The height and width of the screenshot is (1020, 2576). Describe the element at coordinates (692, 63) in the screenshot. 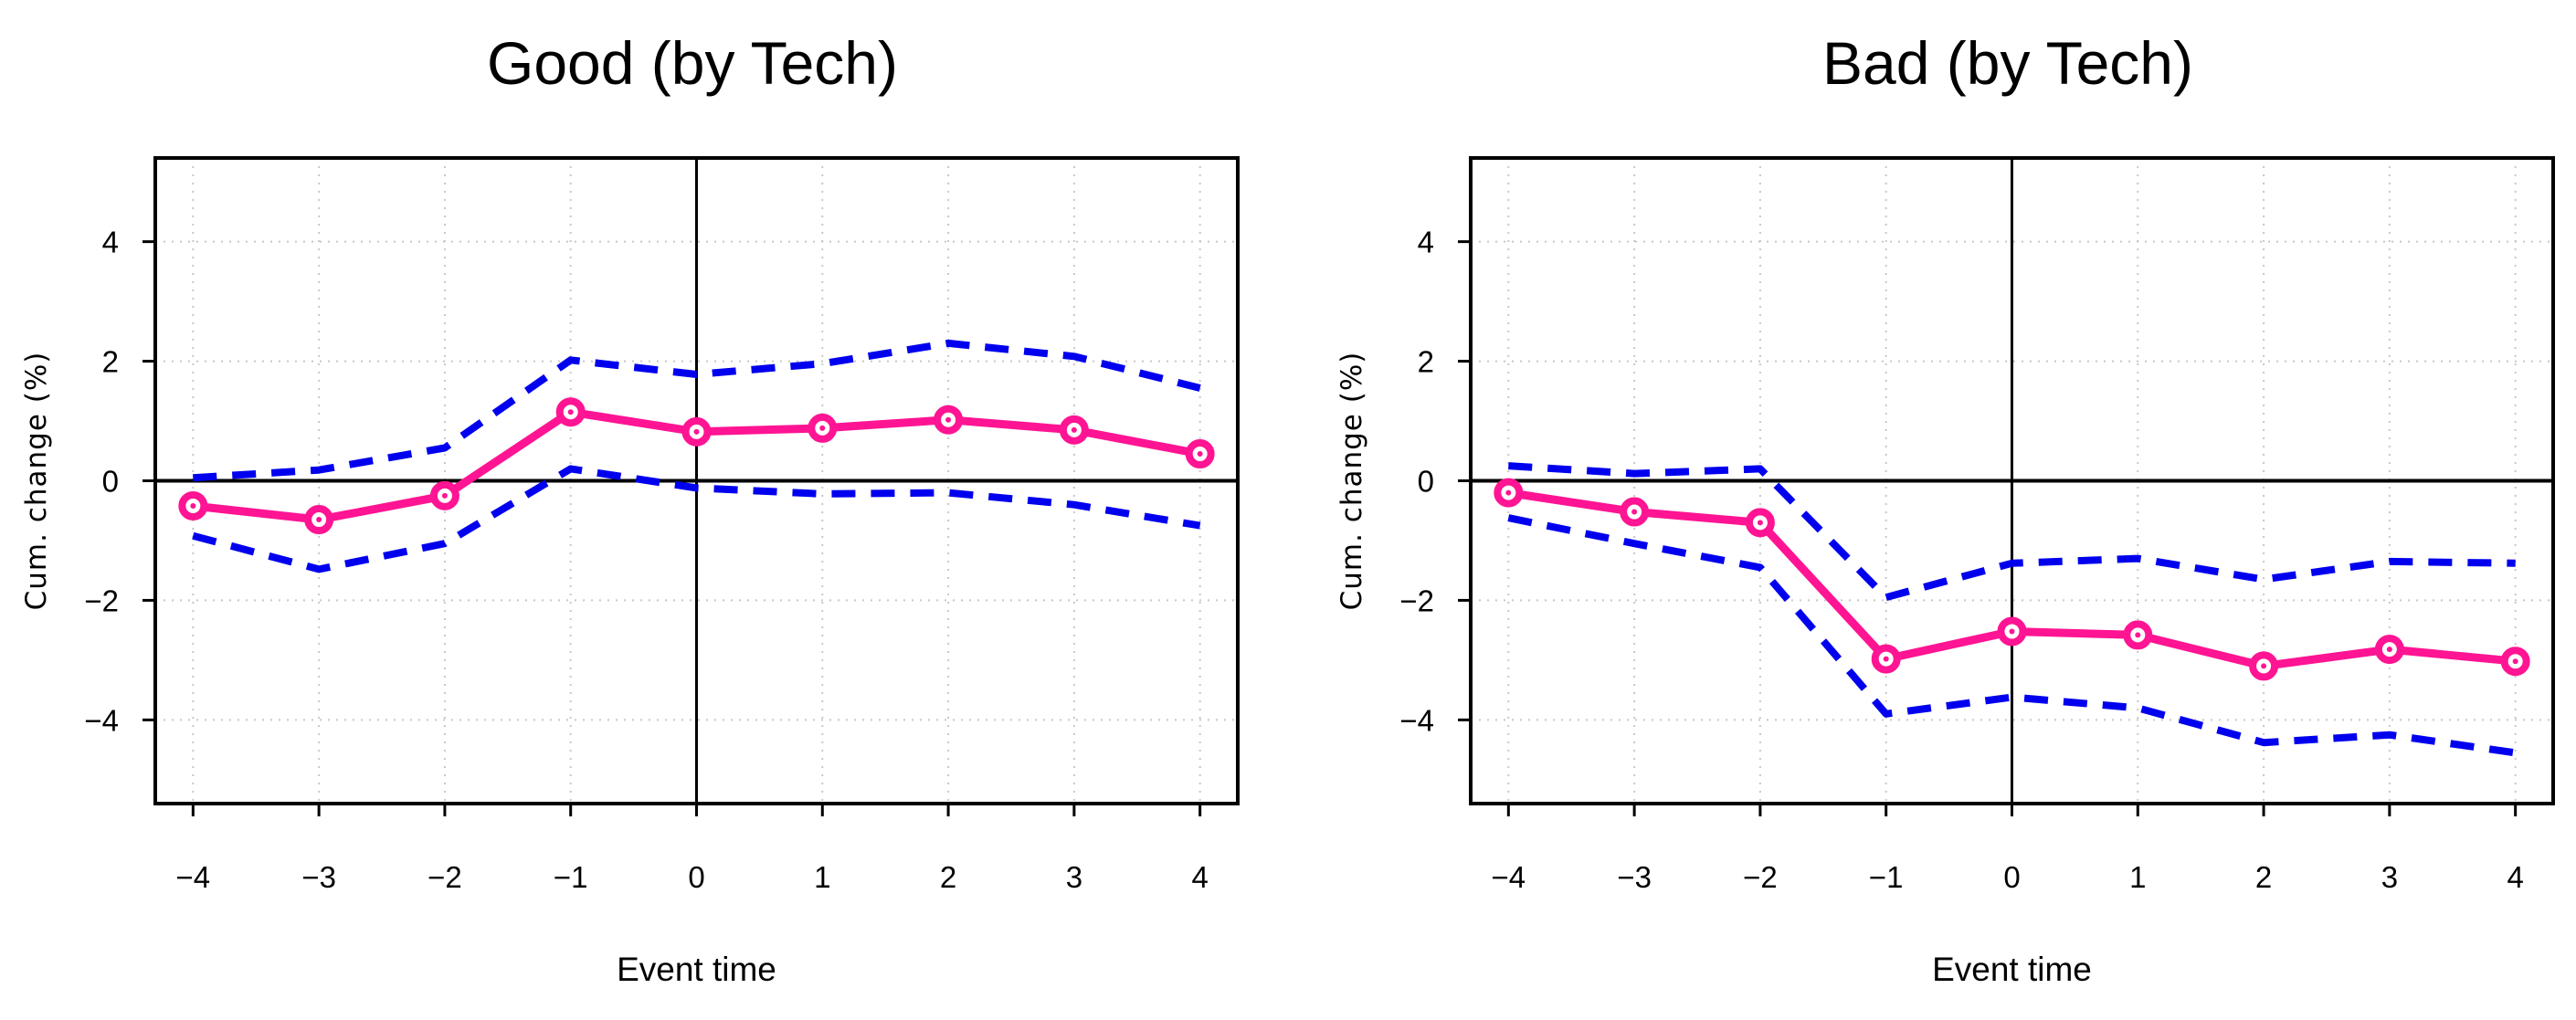

I see `chart-title: Good (by Tech)` at that location.